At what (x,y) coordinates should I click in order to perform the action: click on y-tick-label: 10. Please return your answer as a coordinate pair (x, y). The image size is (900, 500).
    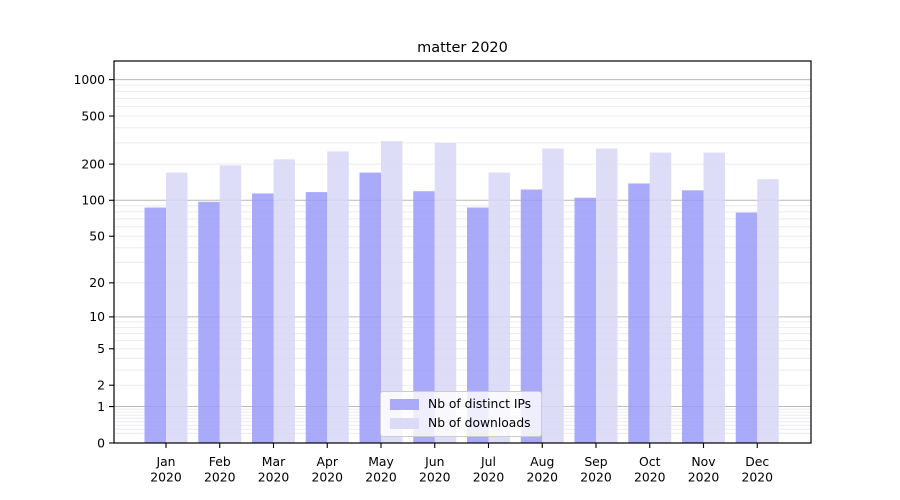
    Looking at the image, I should click on (97, 316).